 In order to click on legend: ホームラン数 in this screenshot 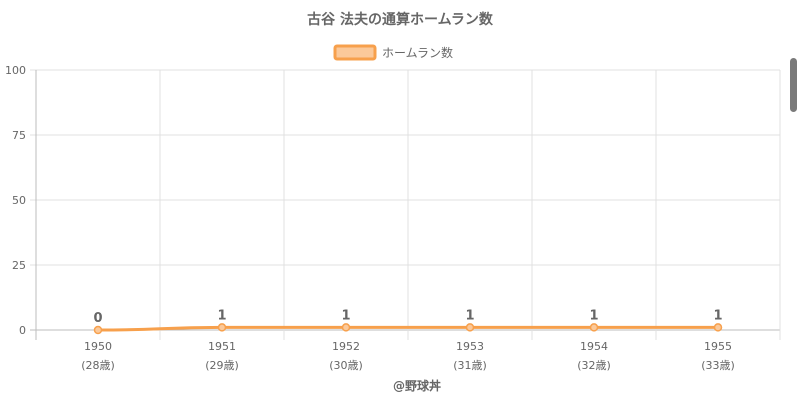, I will do `click(393, 52)`.